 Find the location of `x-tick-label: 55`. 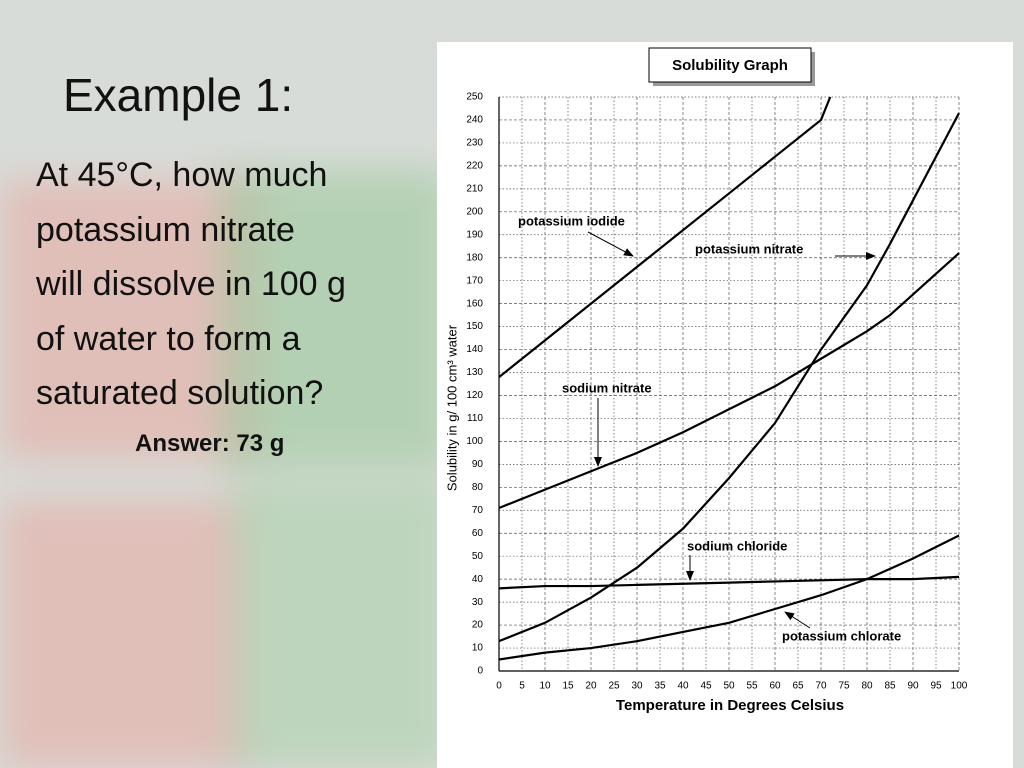

x-tick-label: 55 is located at coordinates (752, 686).